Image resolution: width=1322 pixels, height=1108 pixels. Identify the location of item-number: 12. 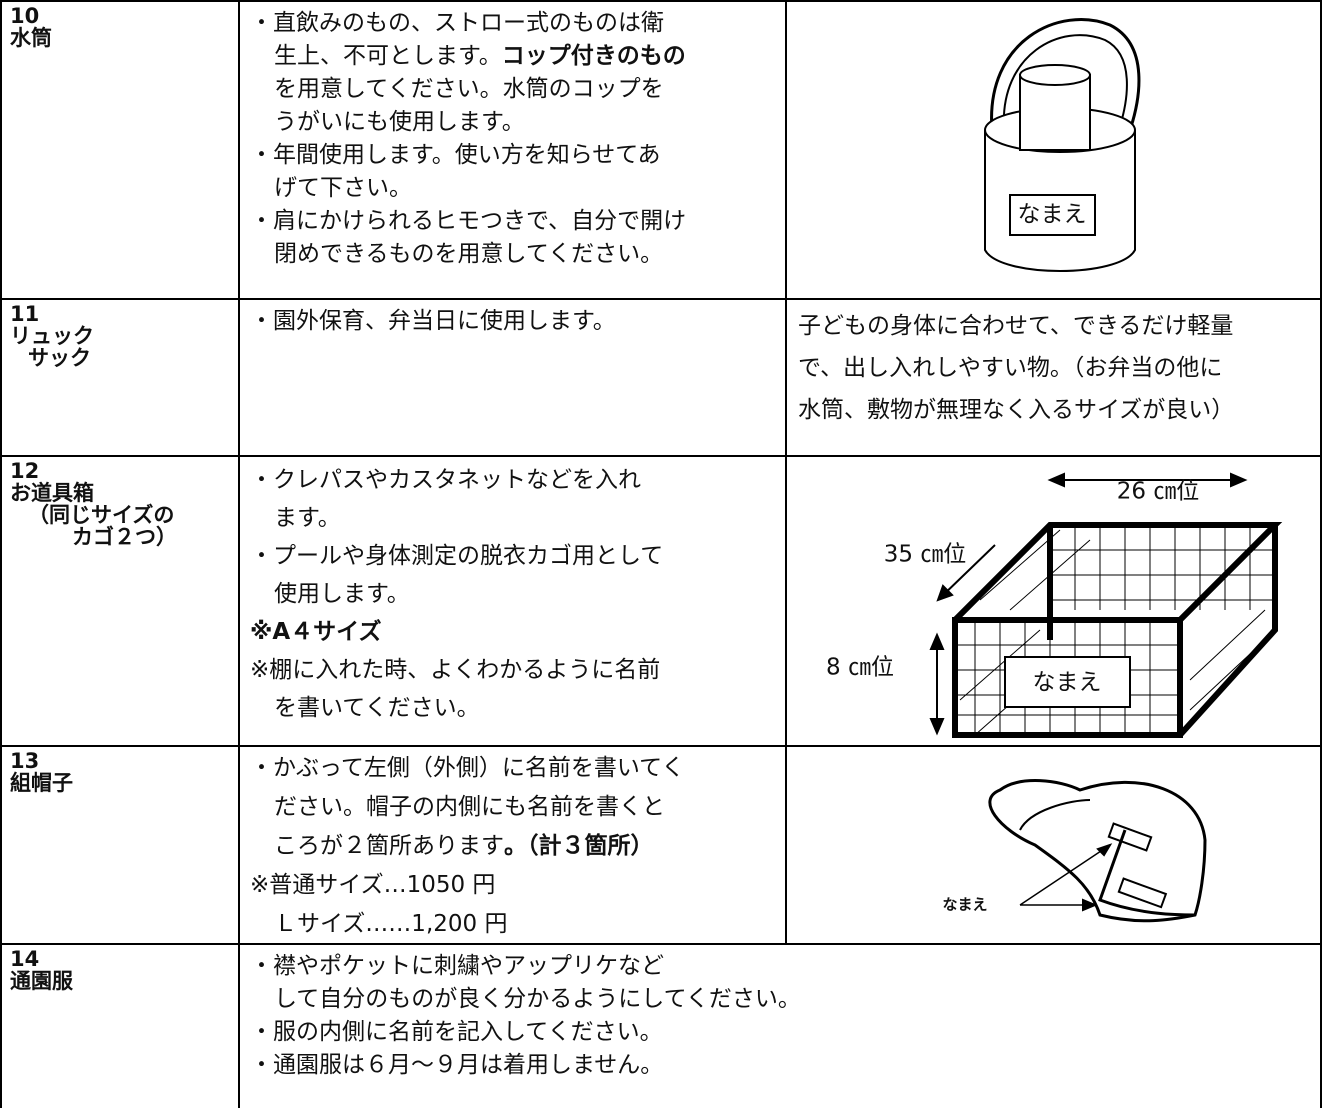
(25, 471).